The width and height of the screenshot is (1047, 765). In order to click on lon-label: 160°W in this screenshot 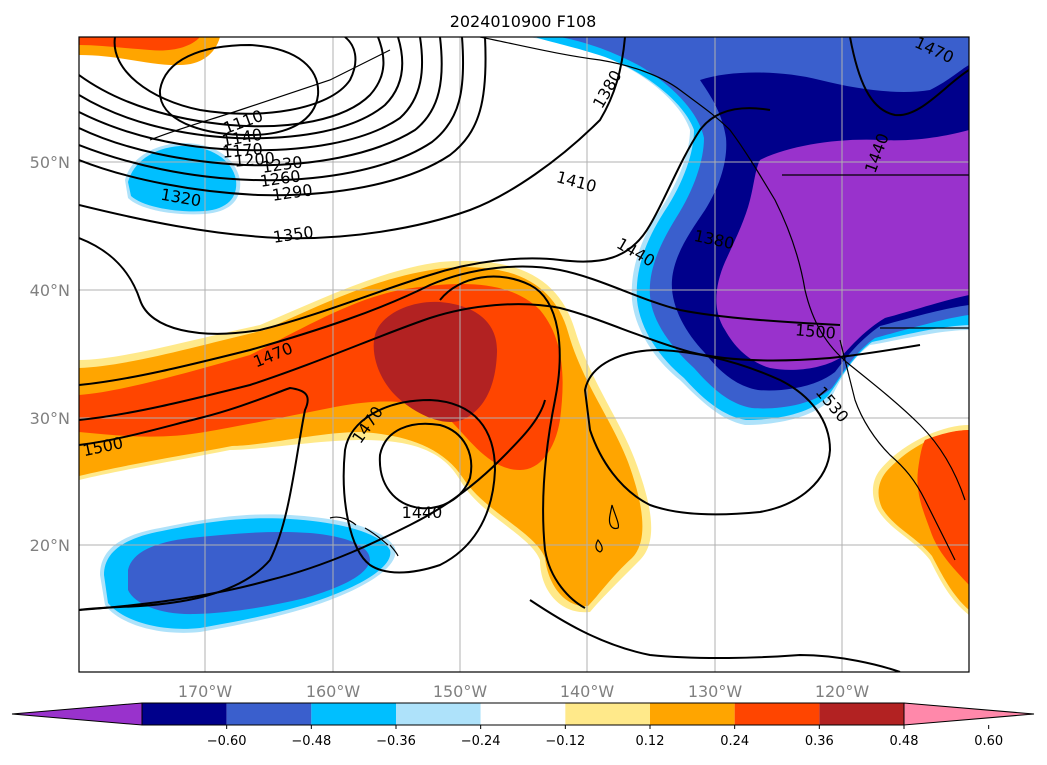, I will do `click(333, 691)`.